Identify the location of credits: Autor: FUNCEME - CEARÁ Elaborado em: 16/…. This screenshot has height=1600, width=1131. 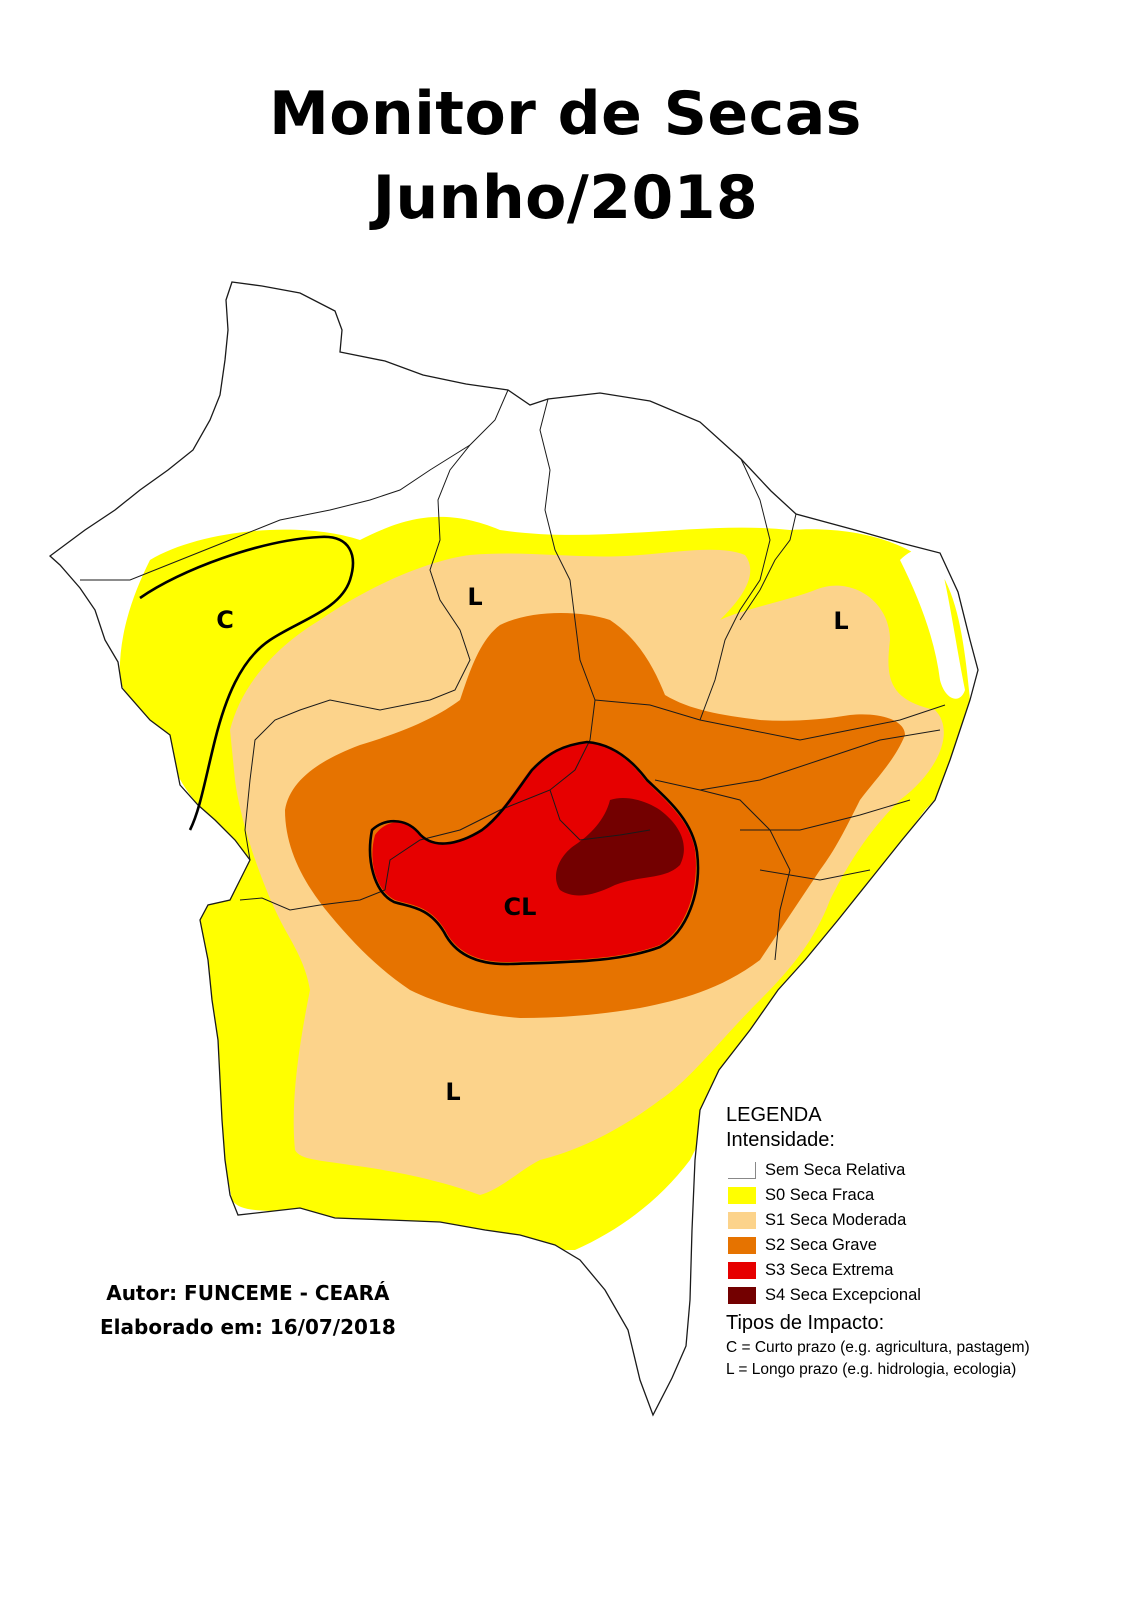
(248, 1310).